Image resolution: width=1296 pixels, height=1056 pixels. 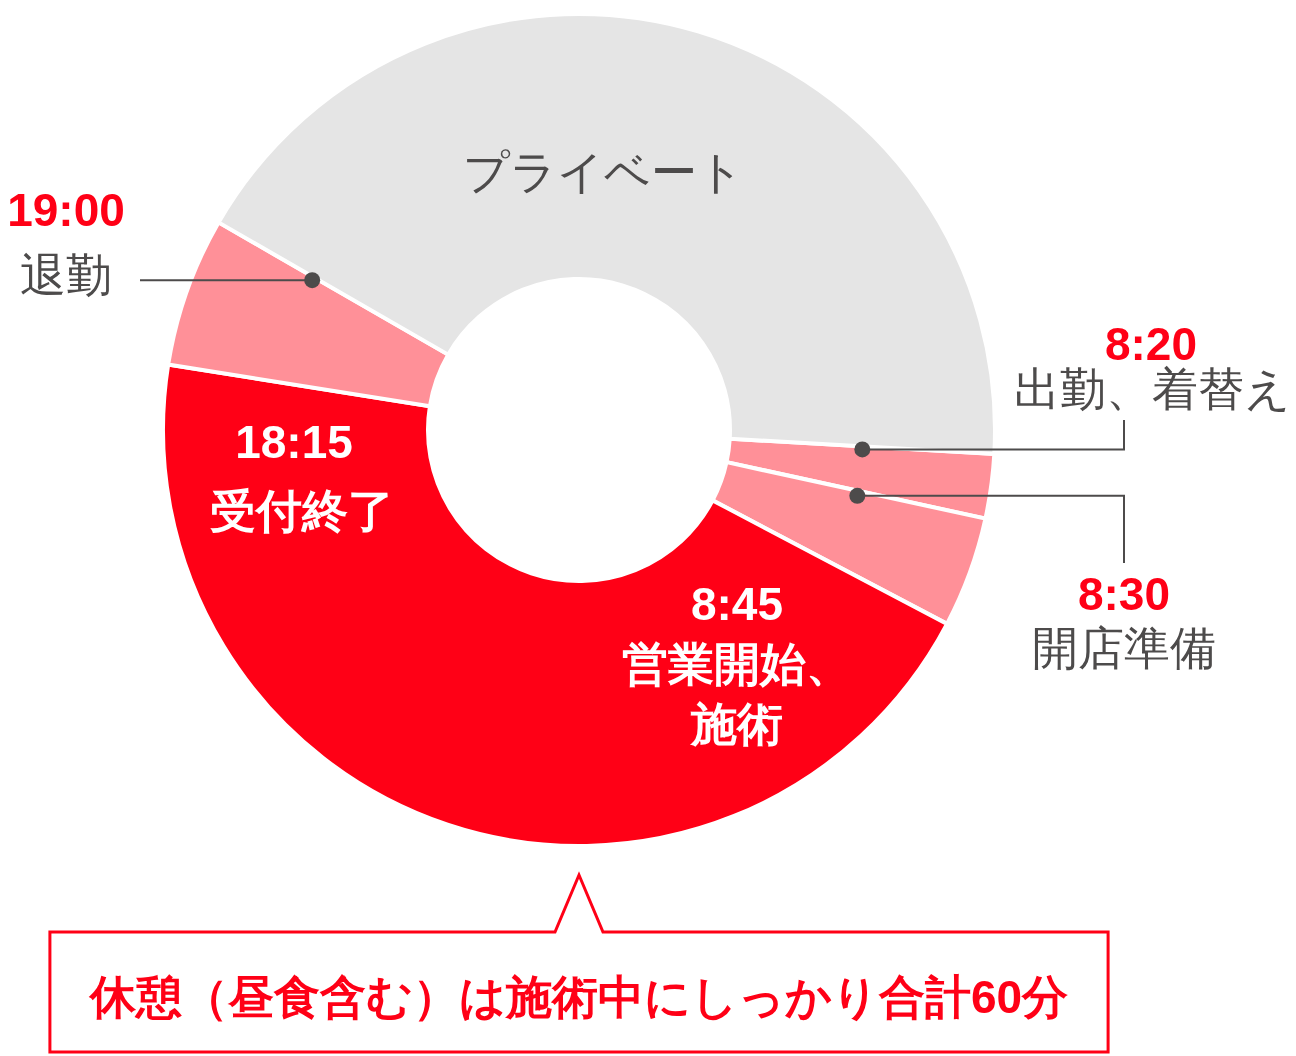 What do you see at coordinates (737, 694) in the screenshot?
I see `slice-label: 営業開始、施術` at bounding box center [737, 694].